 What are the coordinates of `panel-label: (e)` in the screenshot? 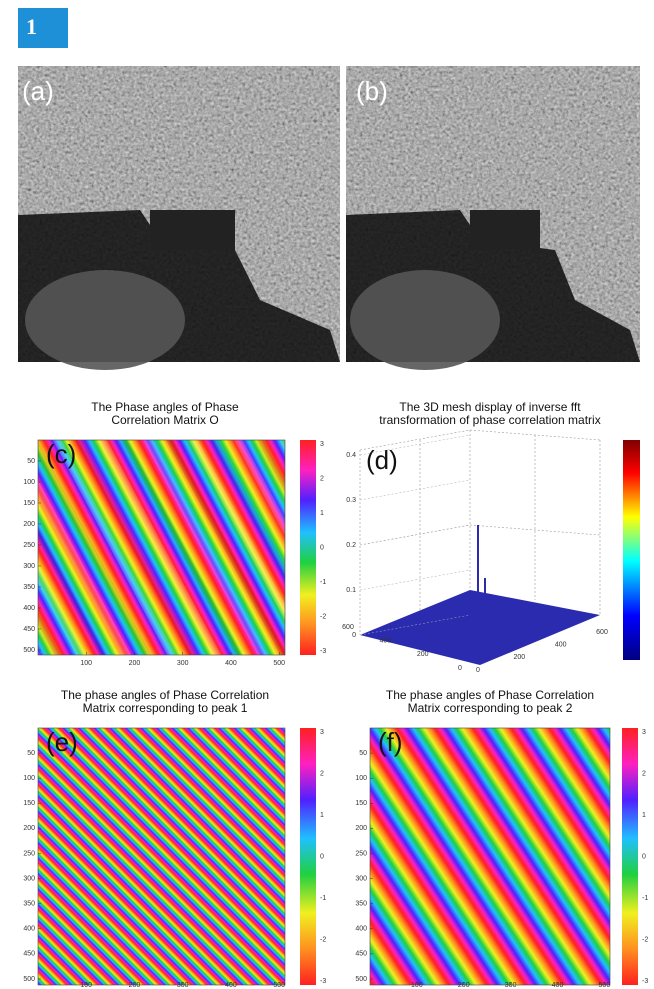 It's located at (62, 742).